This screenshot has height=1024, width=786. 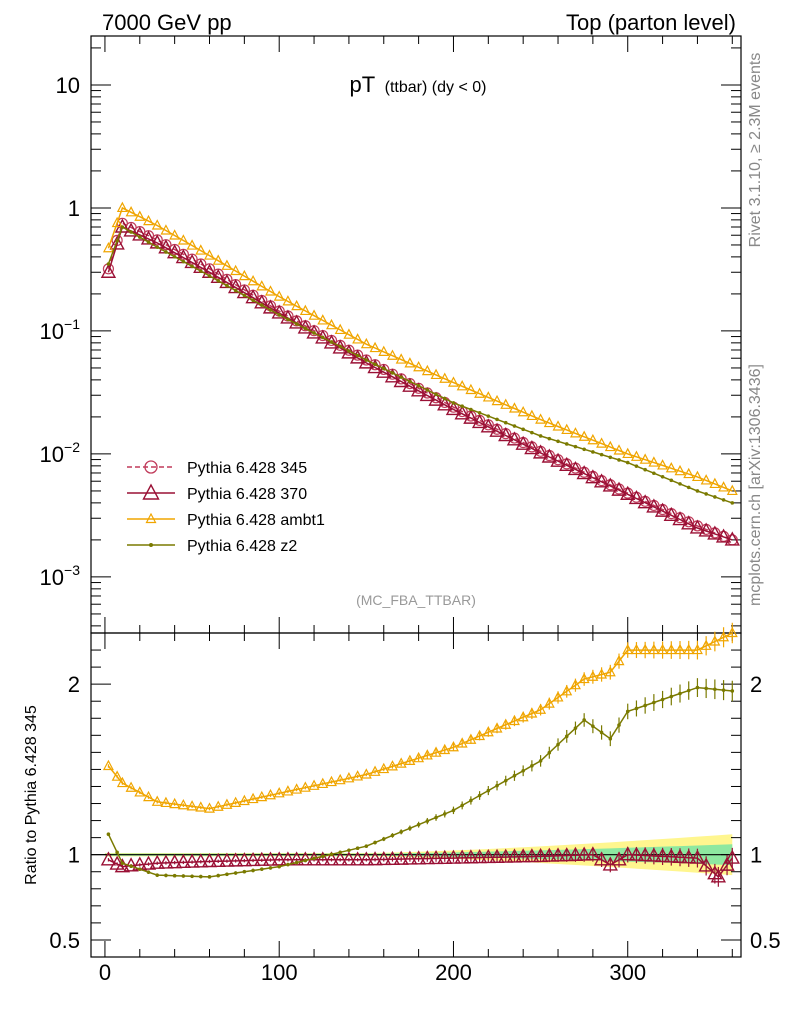 What do you see at coordinates (363, 84) in the screenshot?
I see `title-main: pT` at bounding box center [363, 84].